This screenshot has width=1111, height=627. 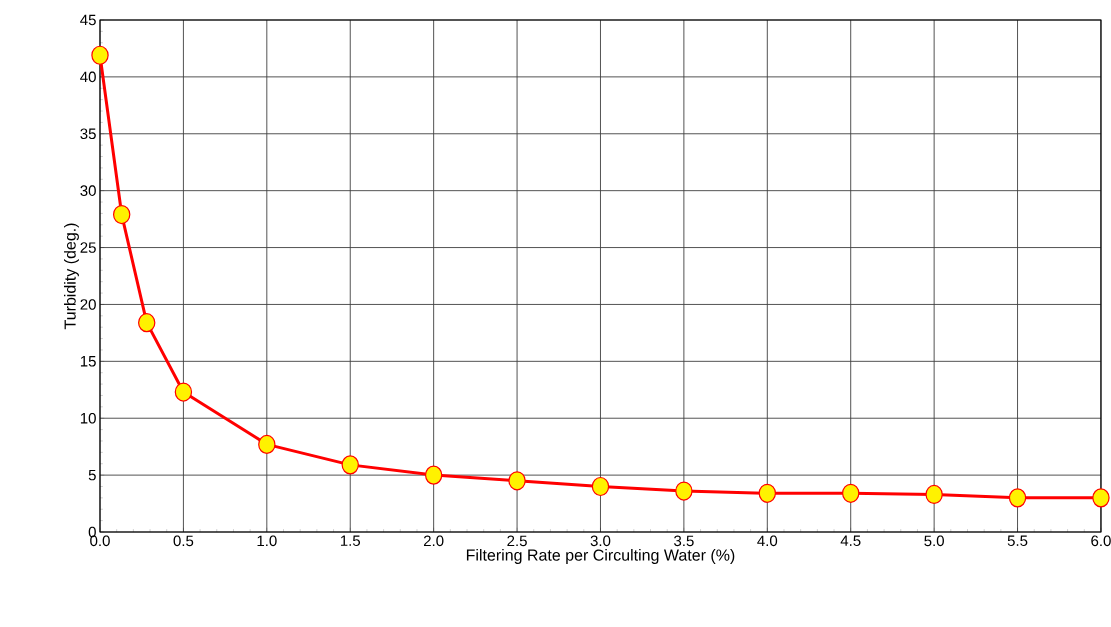 What do you see at coordinates (934, 541) in the screenshot?
I see `x-tick-label: 5.0` at bounding box center [934, 541].